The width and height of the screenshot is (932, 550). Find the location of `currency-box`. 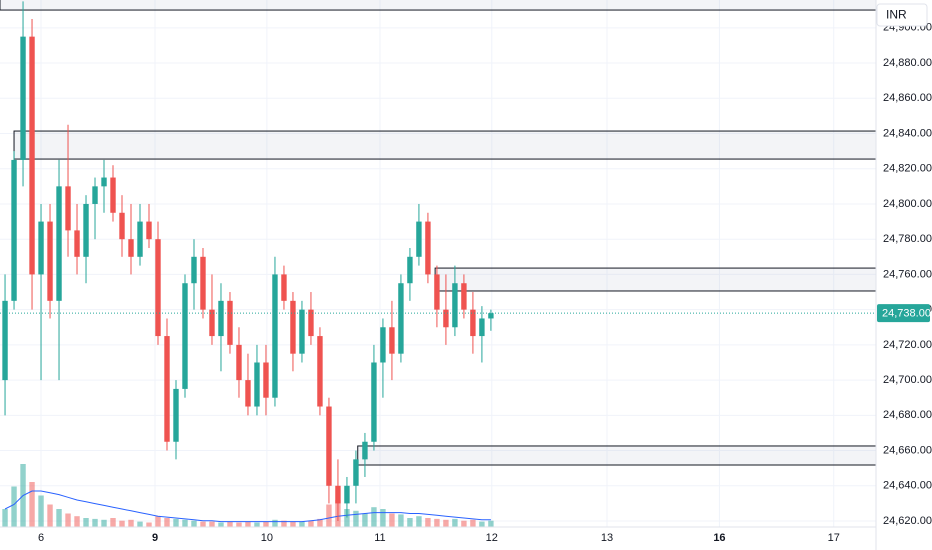

currency-box is located at coordinates (902, 15).